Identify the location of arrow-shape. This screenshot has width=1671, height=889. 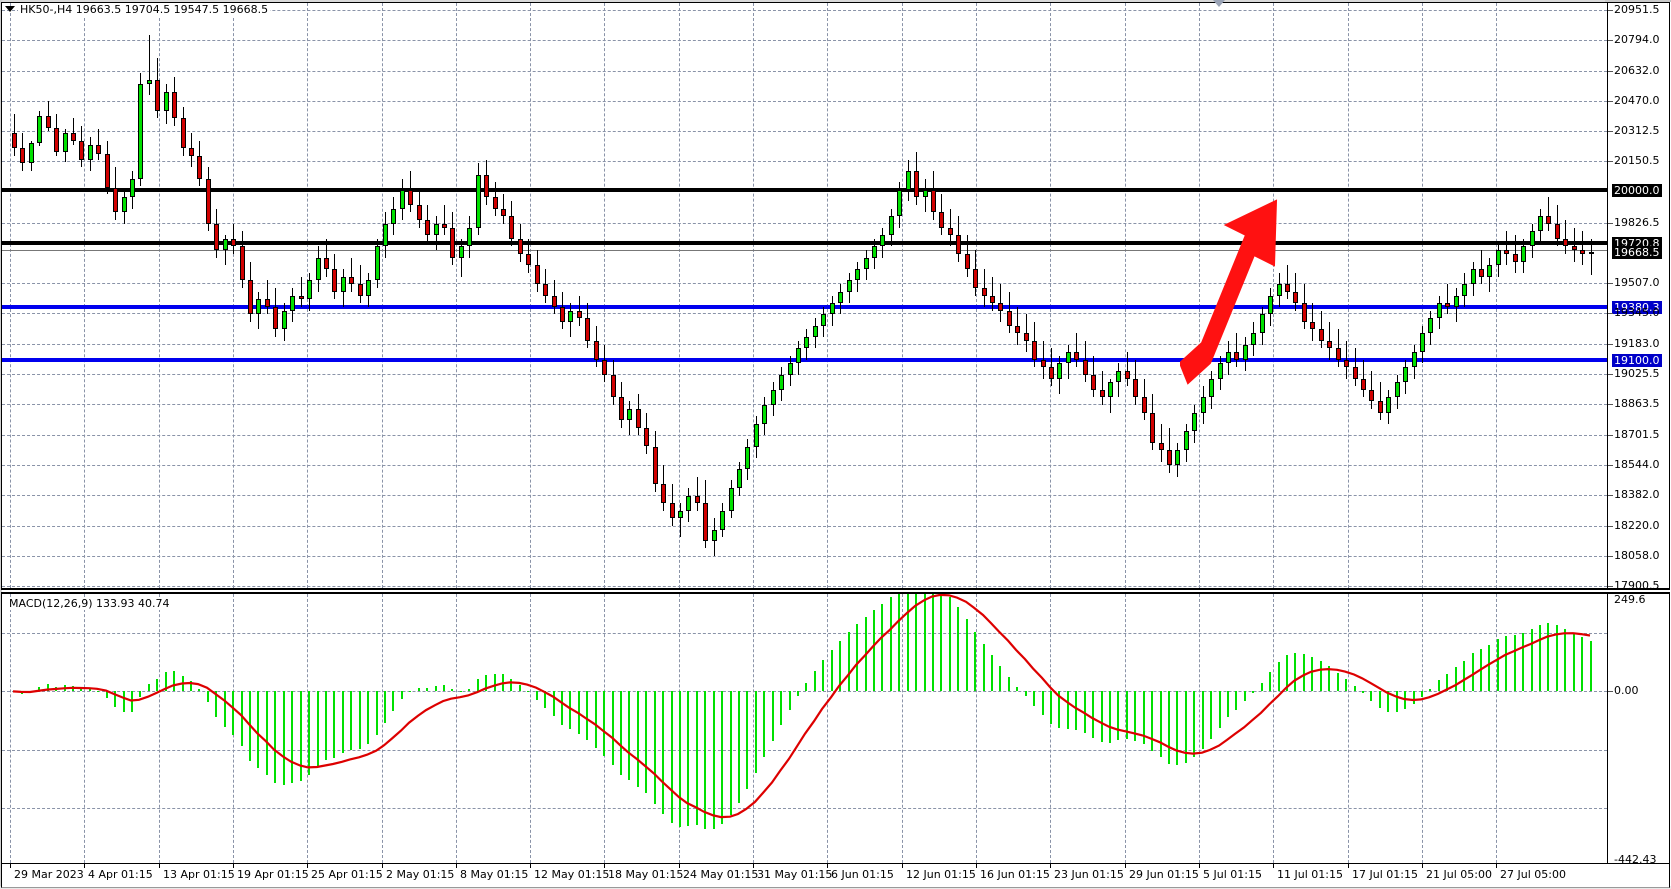
(1229, 292).